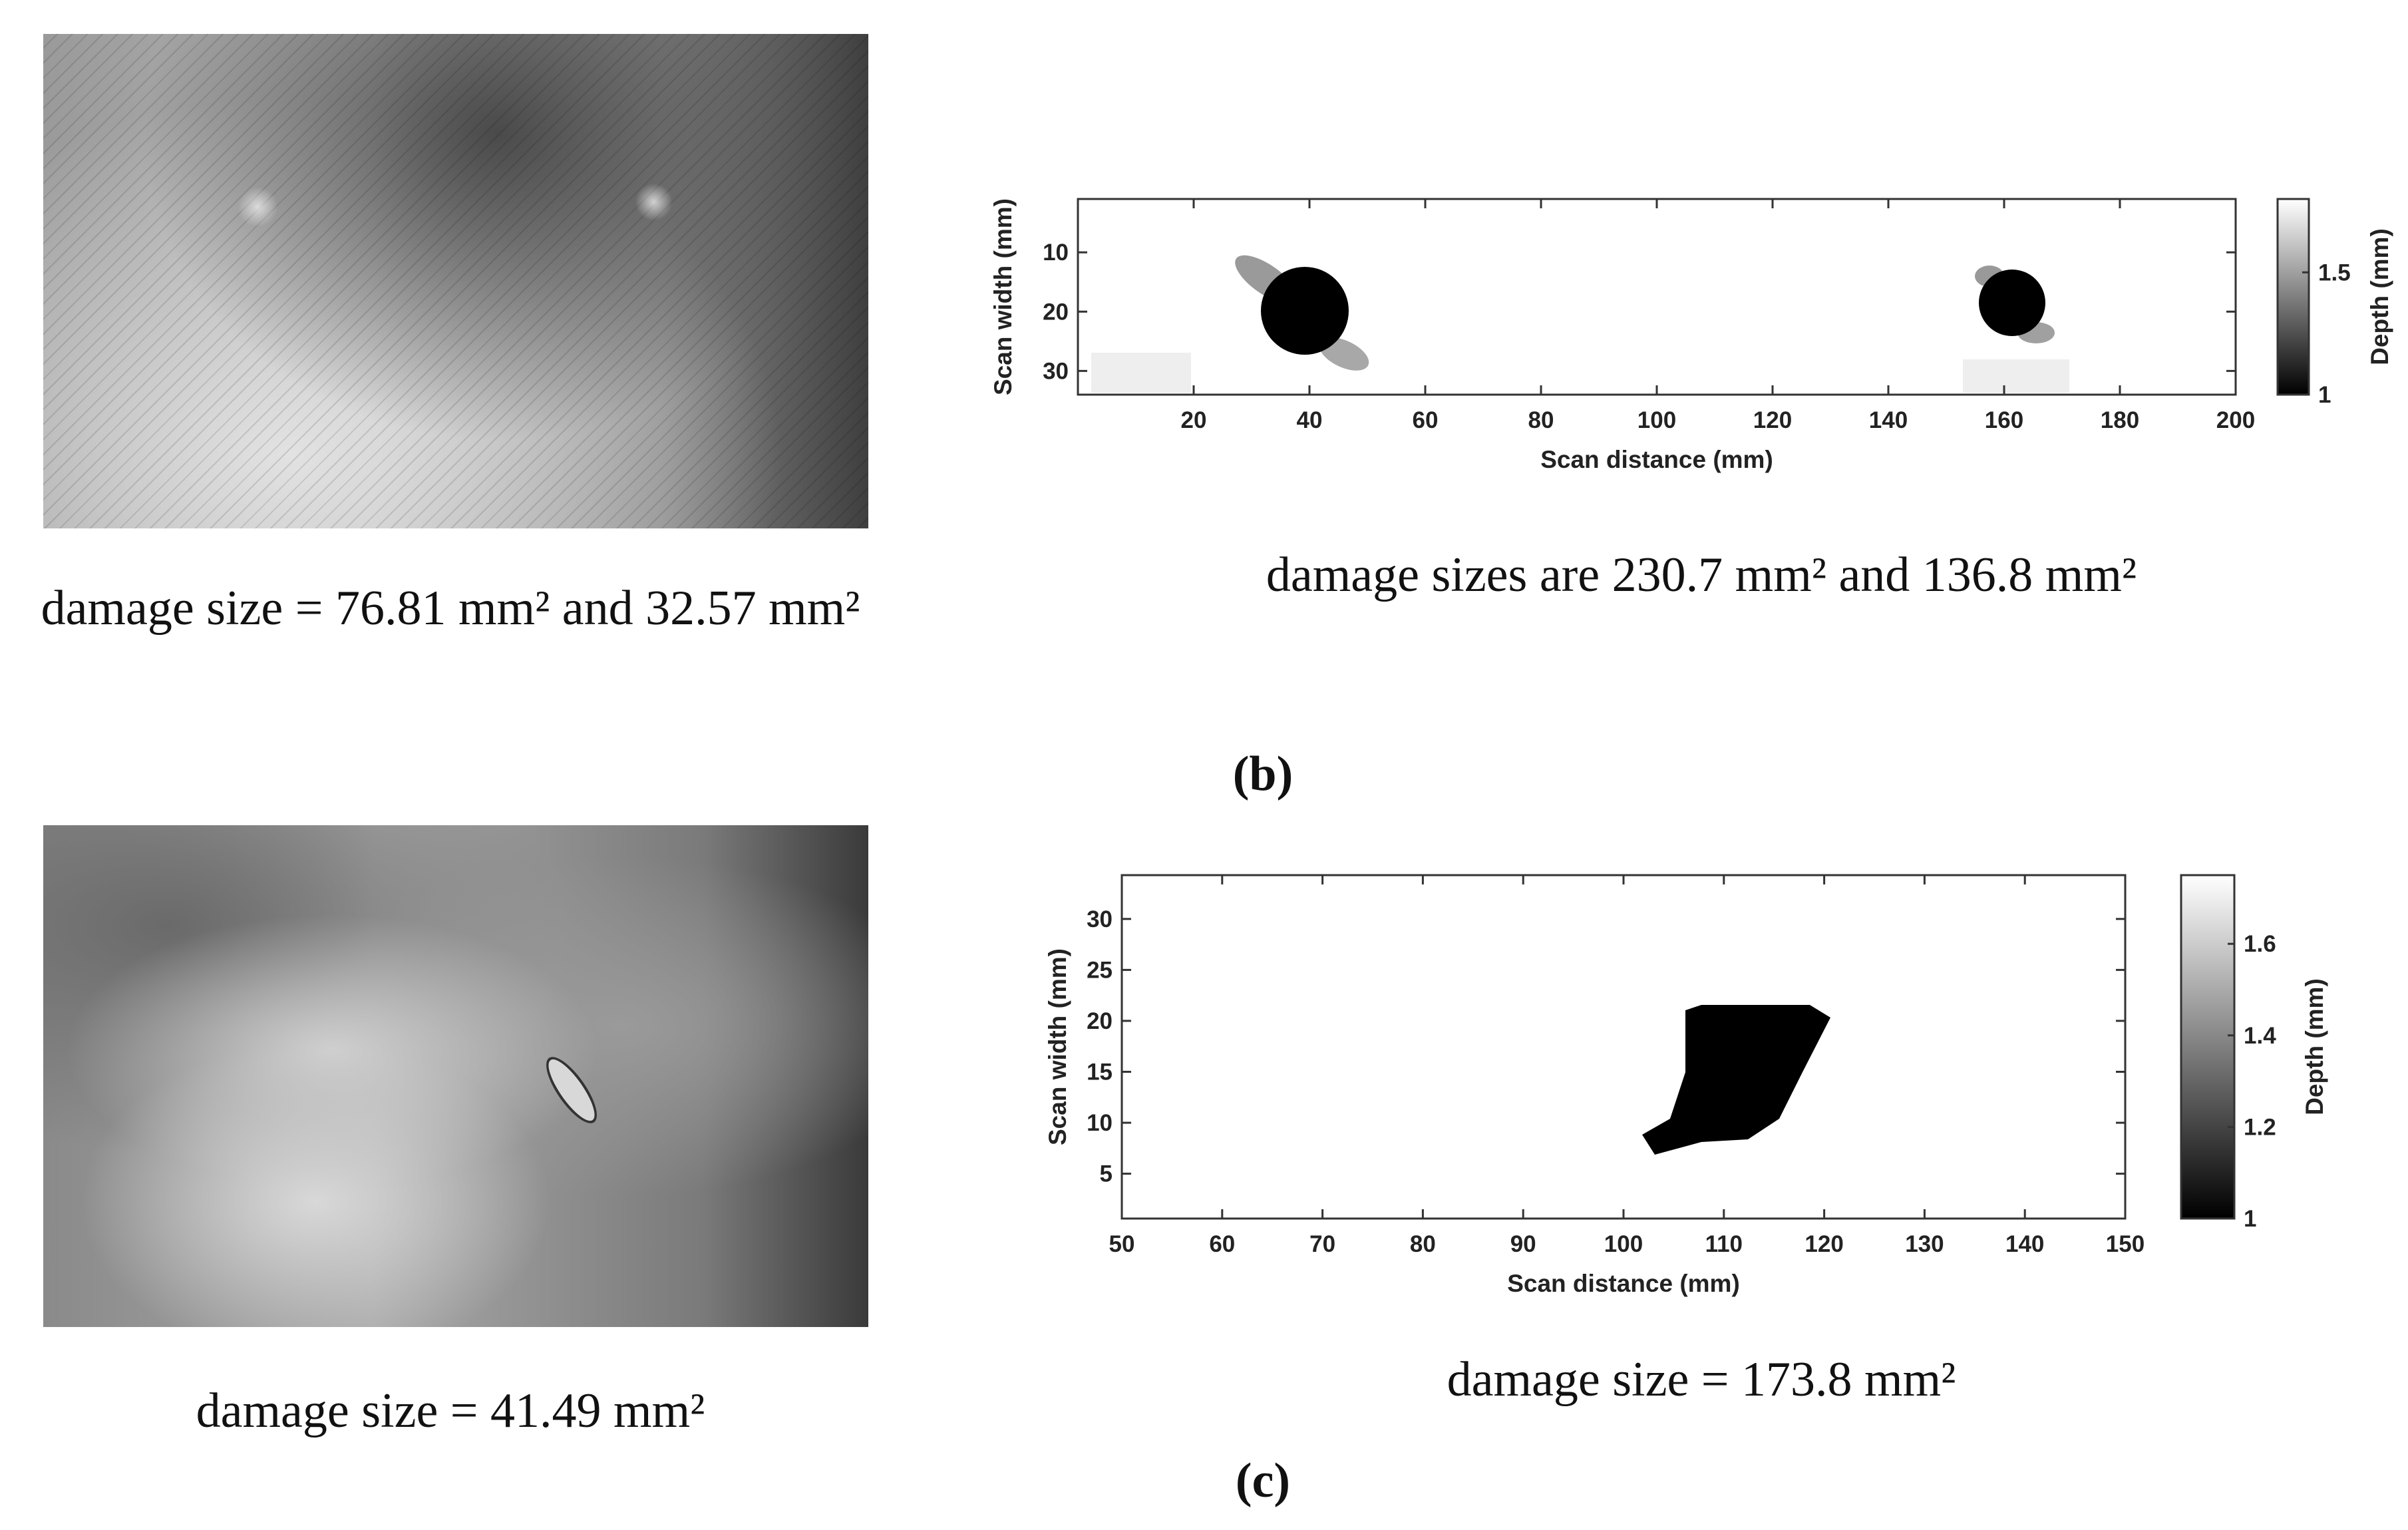 The image size is (2408, 1530). What do you see at coordinates (1322, 1244) in the screenshot?
I see `x-tick-label: 70` at bounding box center [1322, 1244].